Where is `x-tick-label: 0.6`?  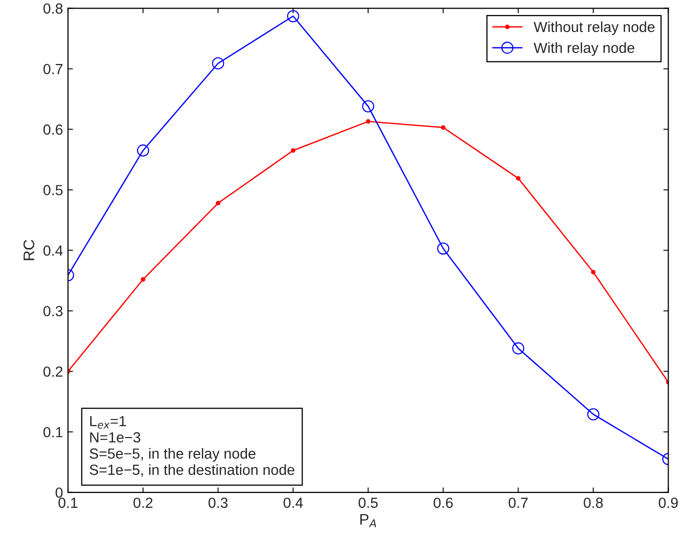 x-tick-label: 0.6 is located at coordinates (443, 503).